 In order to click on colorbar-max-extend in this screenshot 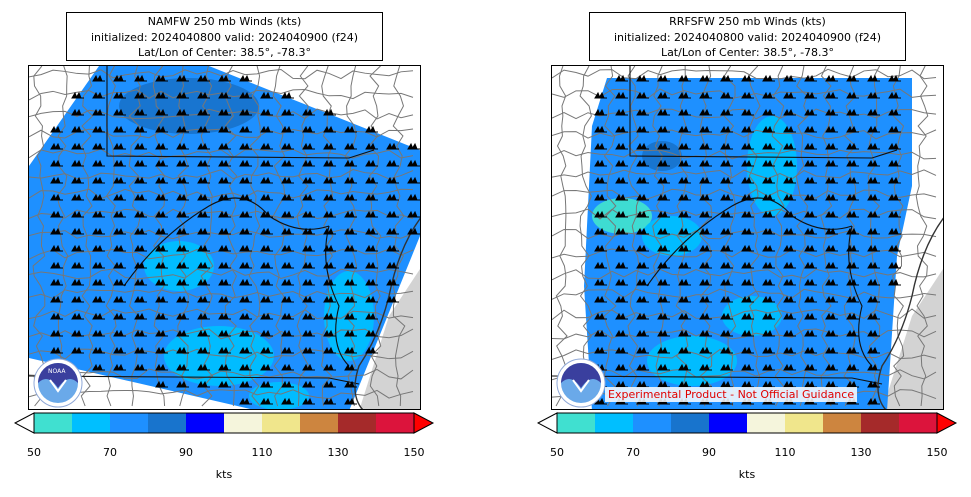, I will do `click(947, 423)`.